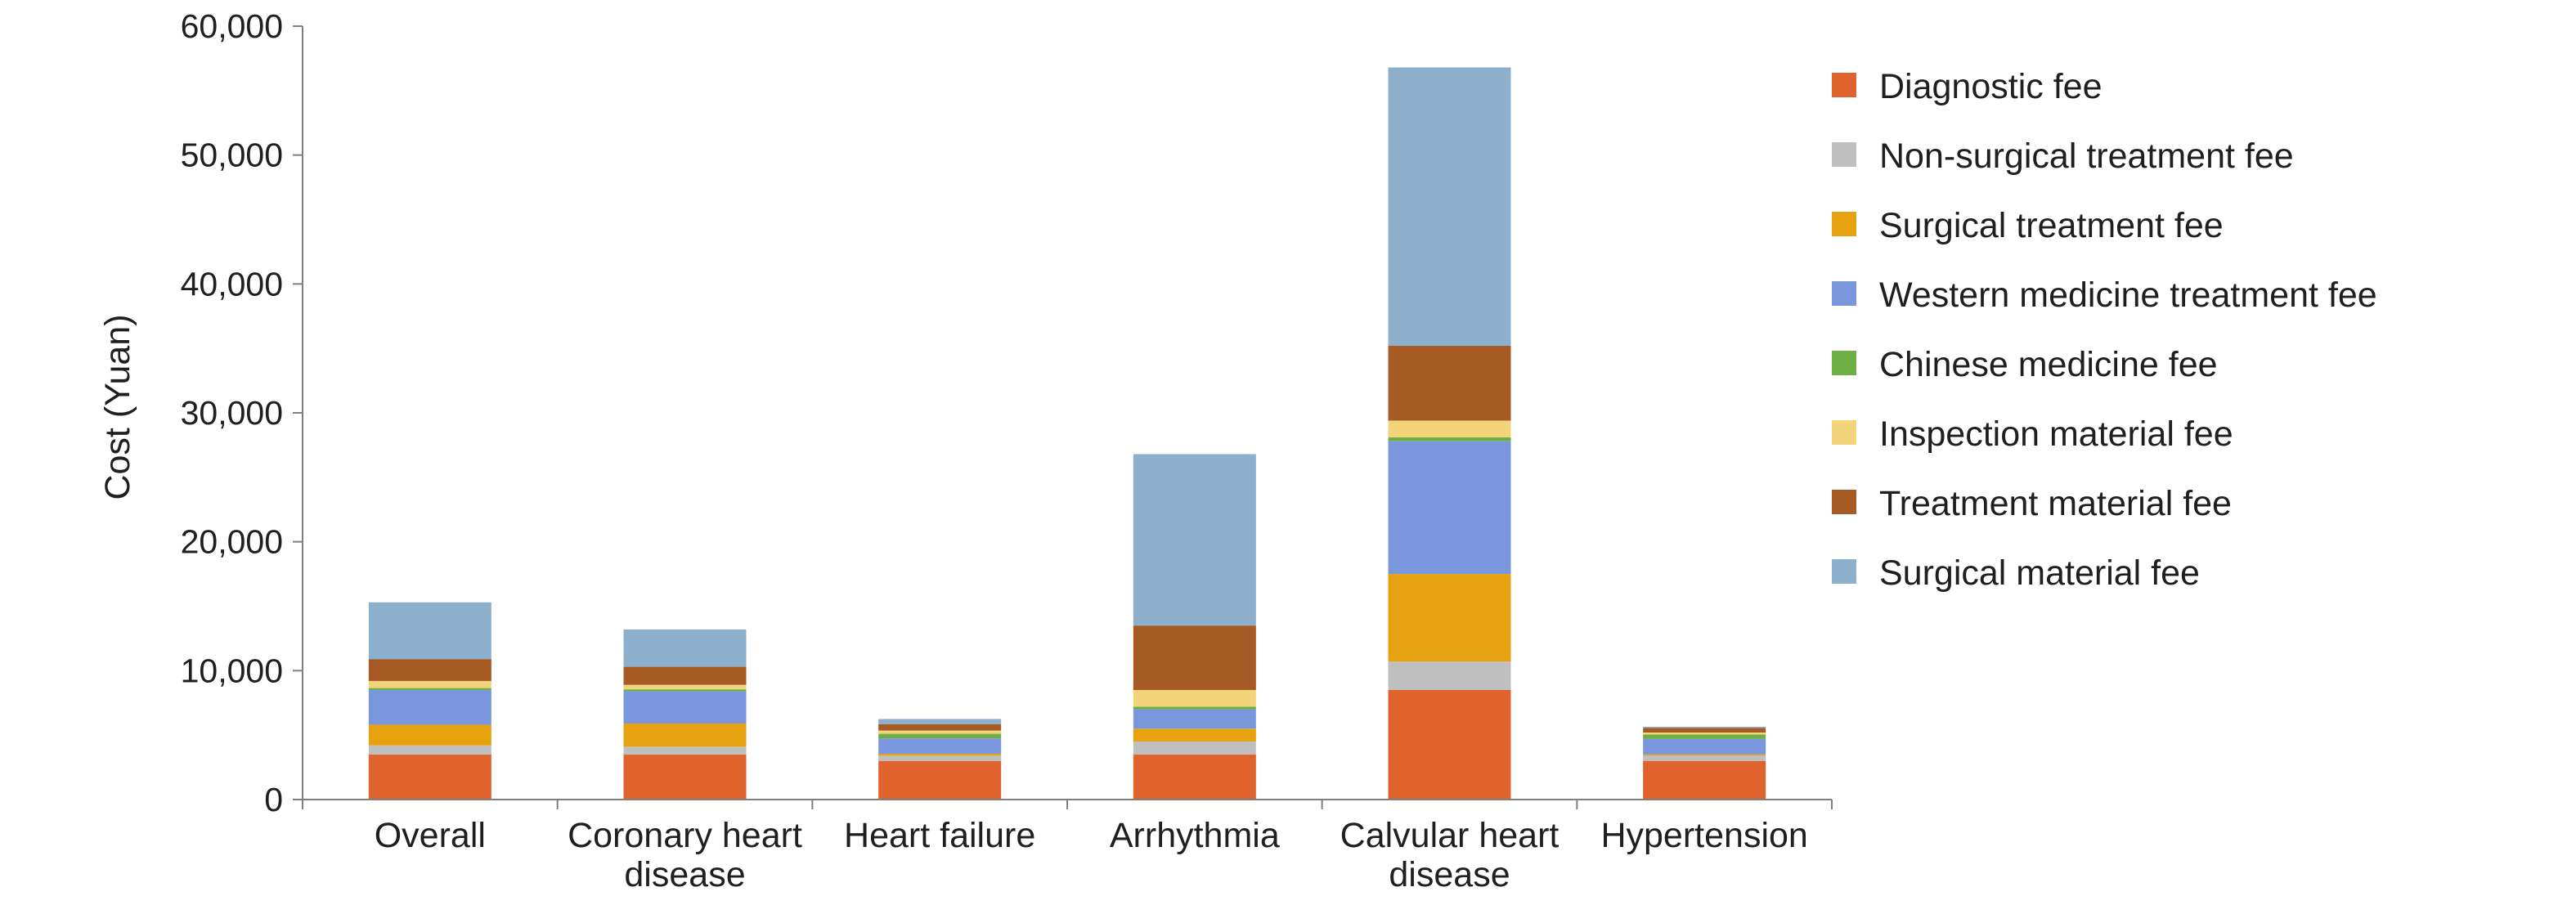 The width and height of the screenshot is (2576, 923). I want to click on y-tick-label: 30,000, so click(232, 413).